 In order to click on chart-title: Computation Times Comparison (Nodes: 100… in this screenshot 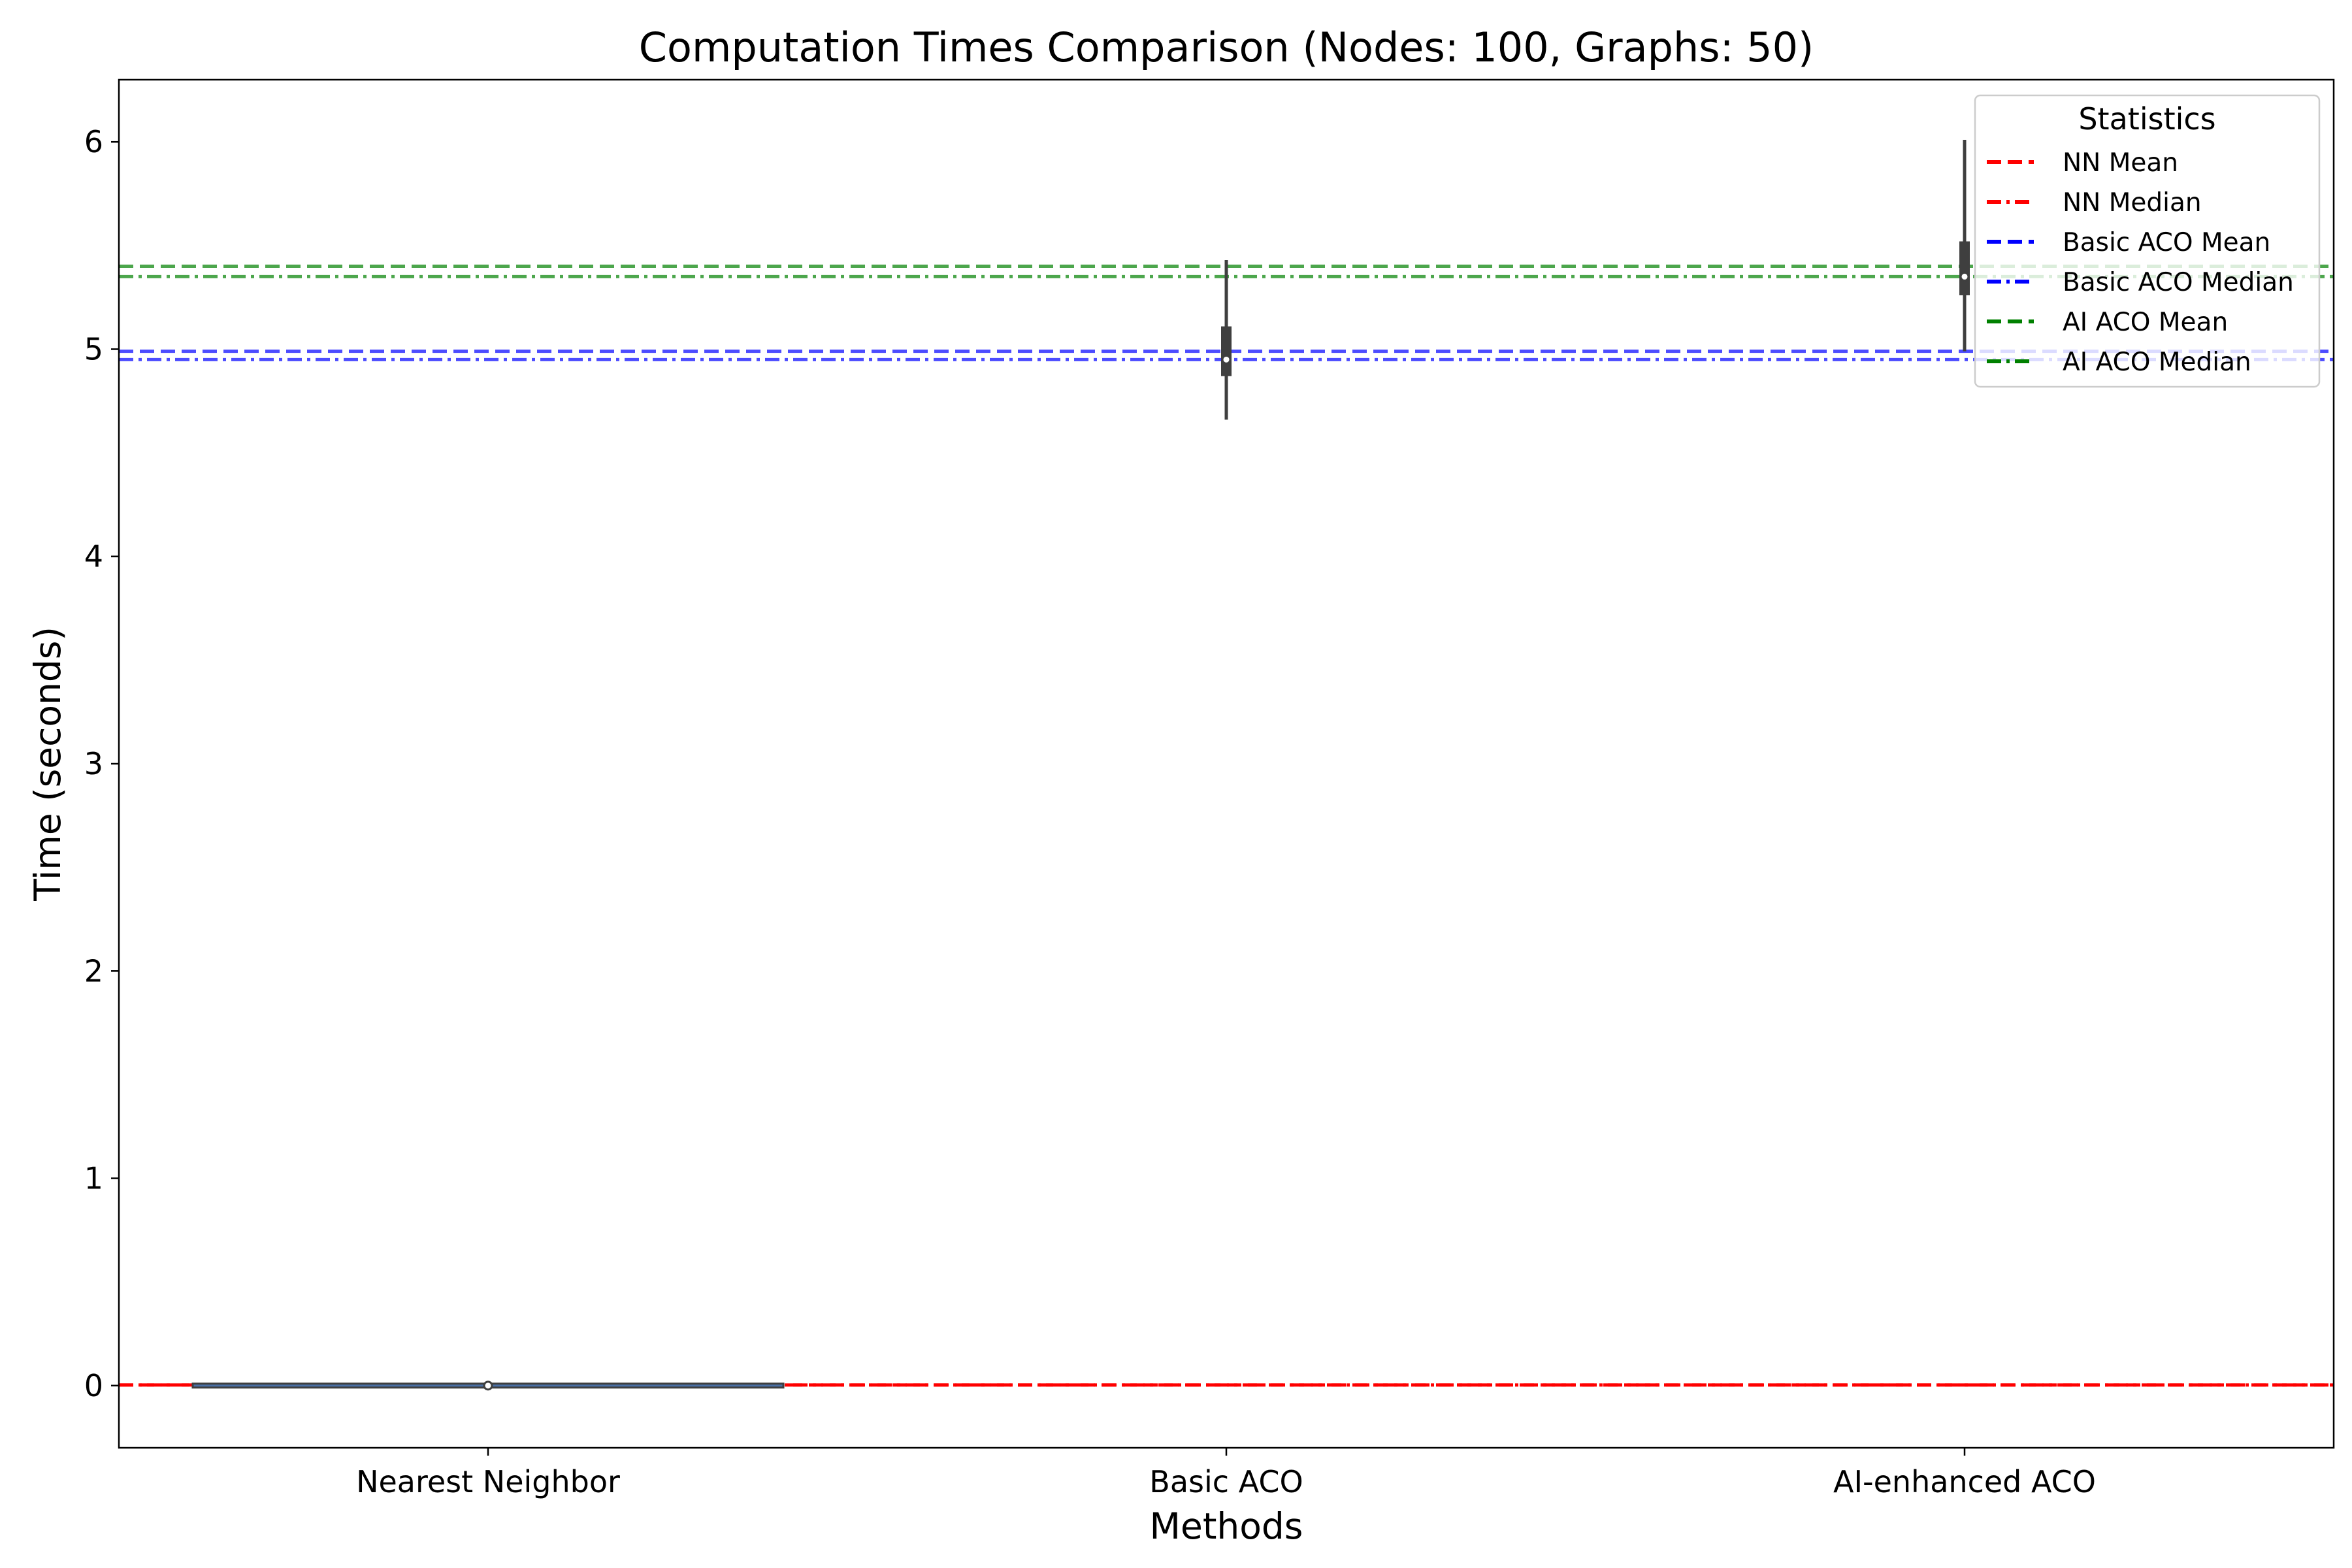, I will do `click(1226, 47)`.